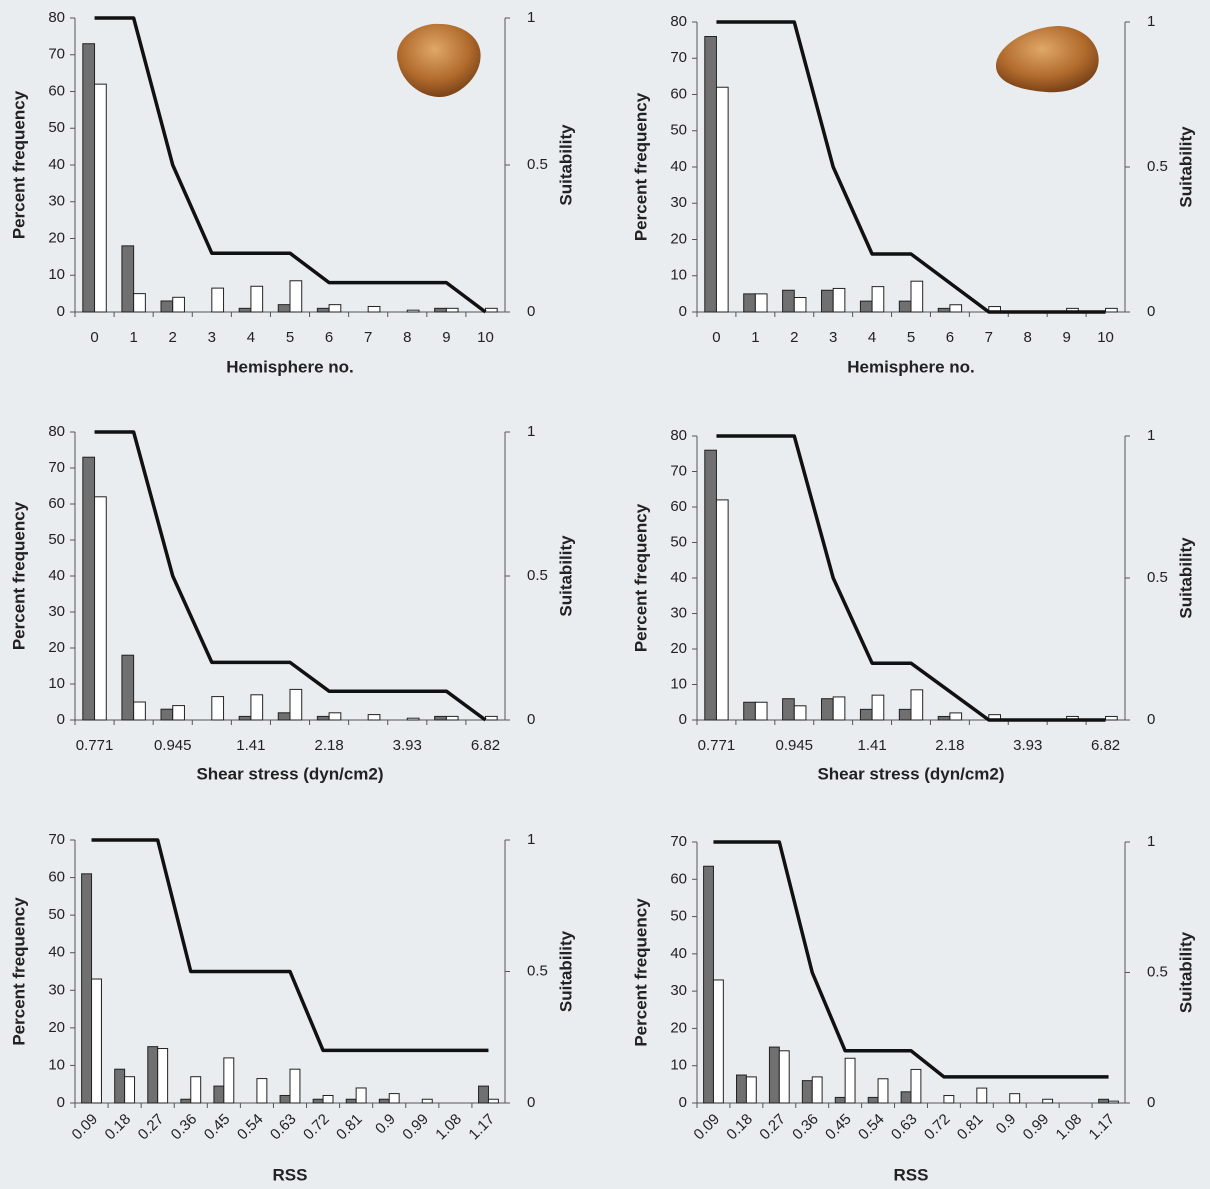  I want to click on x-tick-label: 5, so click(911, 337).